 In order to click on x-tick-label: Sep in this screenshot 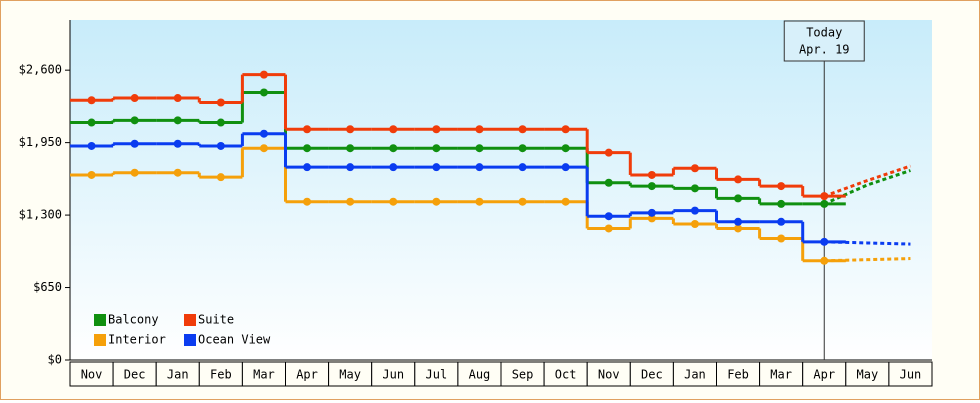, I will do `click(523, 375)`.